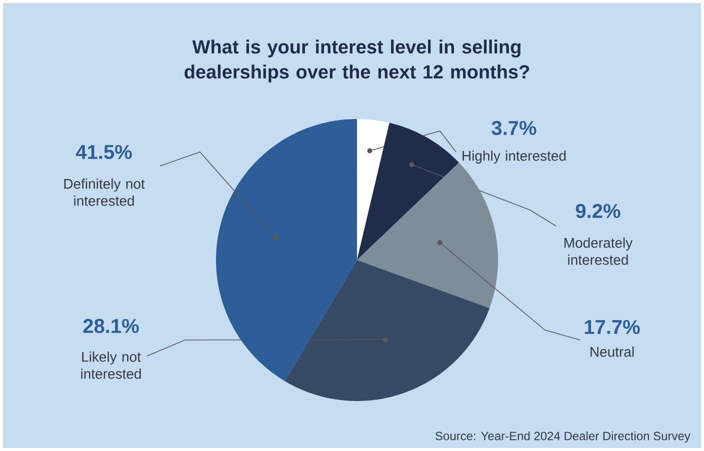 This screenshot has height=451, width=704. I want to click on source-note: Source: Year-End 2024 Dealer Direction Survey, so click(563, 437).